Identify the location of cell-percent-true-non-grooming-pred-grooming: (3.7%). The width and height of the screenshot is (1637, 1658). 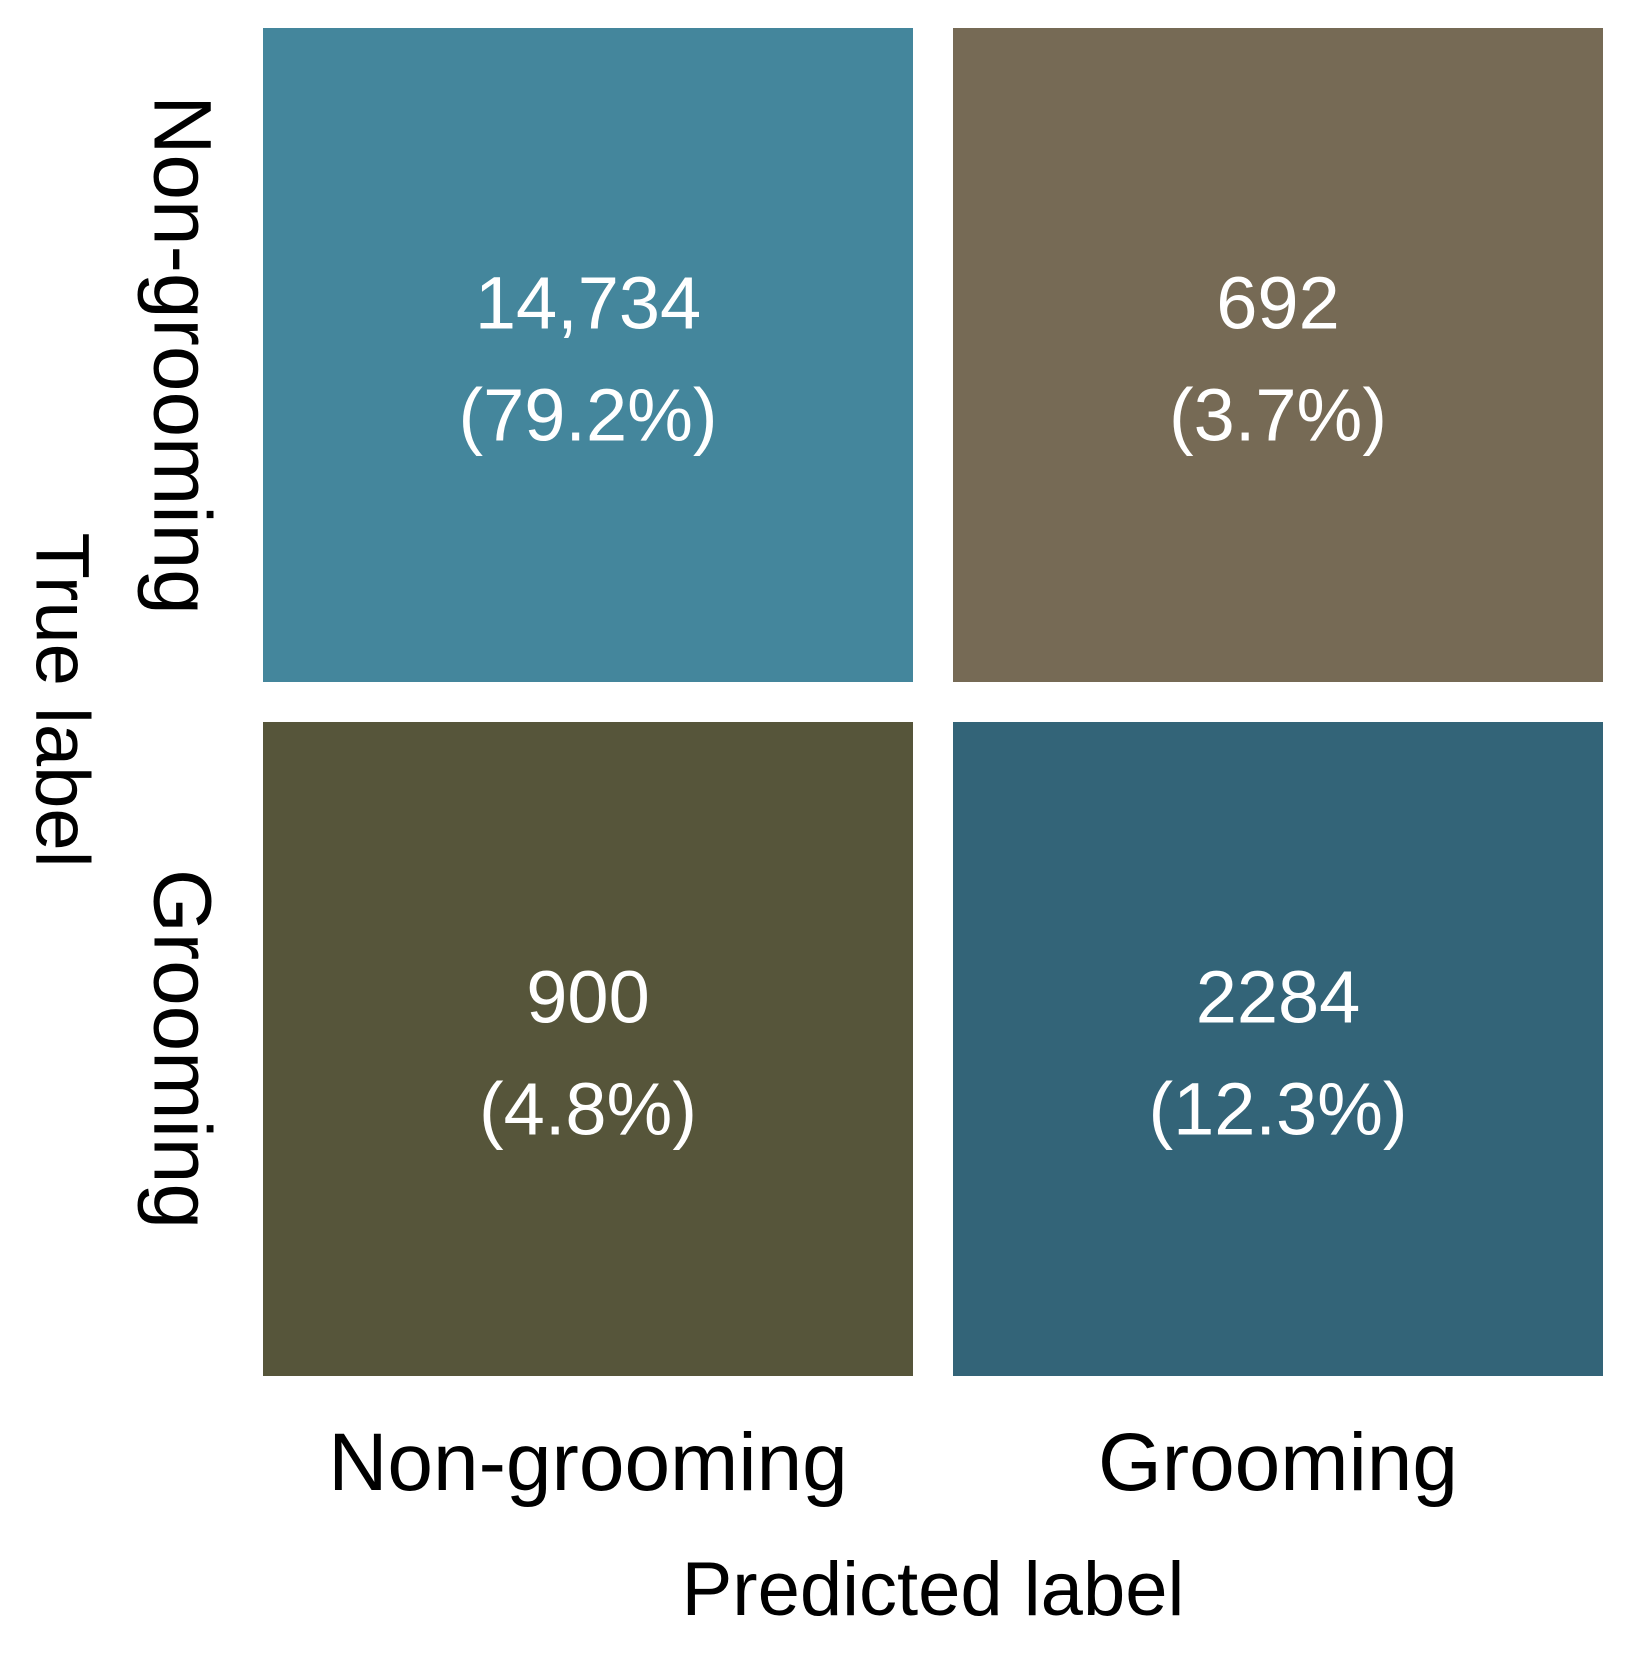
(1278, 415).